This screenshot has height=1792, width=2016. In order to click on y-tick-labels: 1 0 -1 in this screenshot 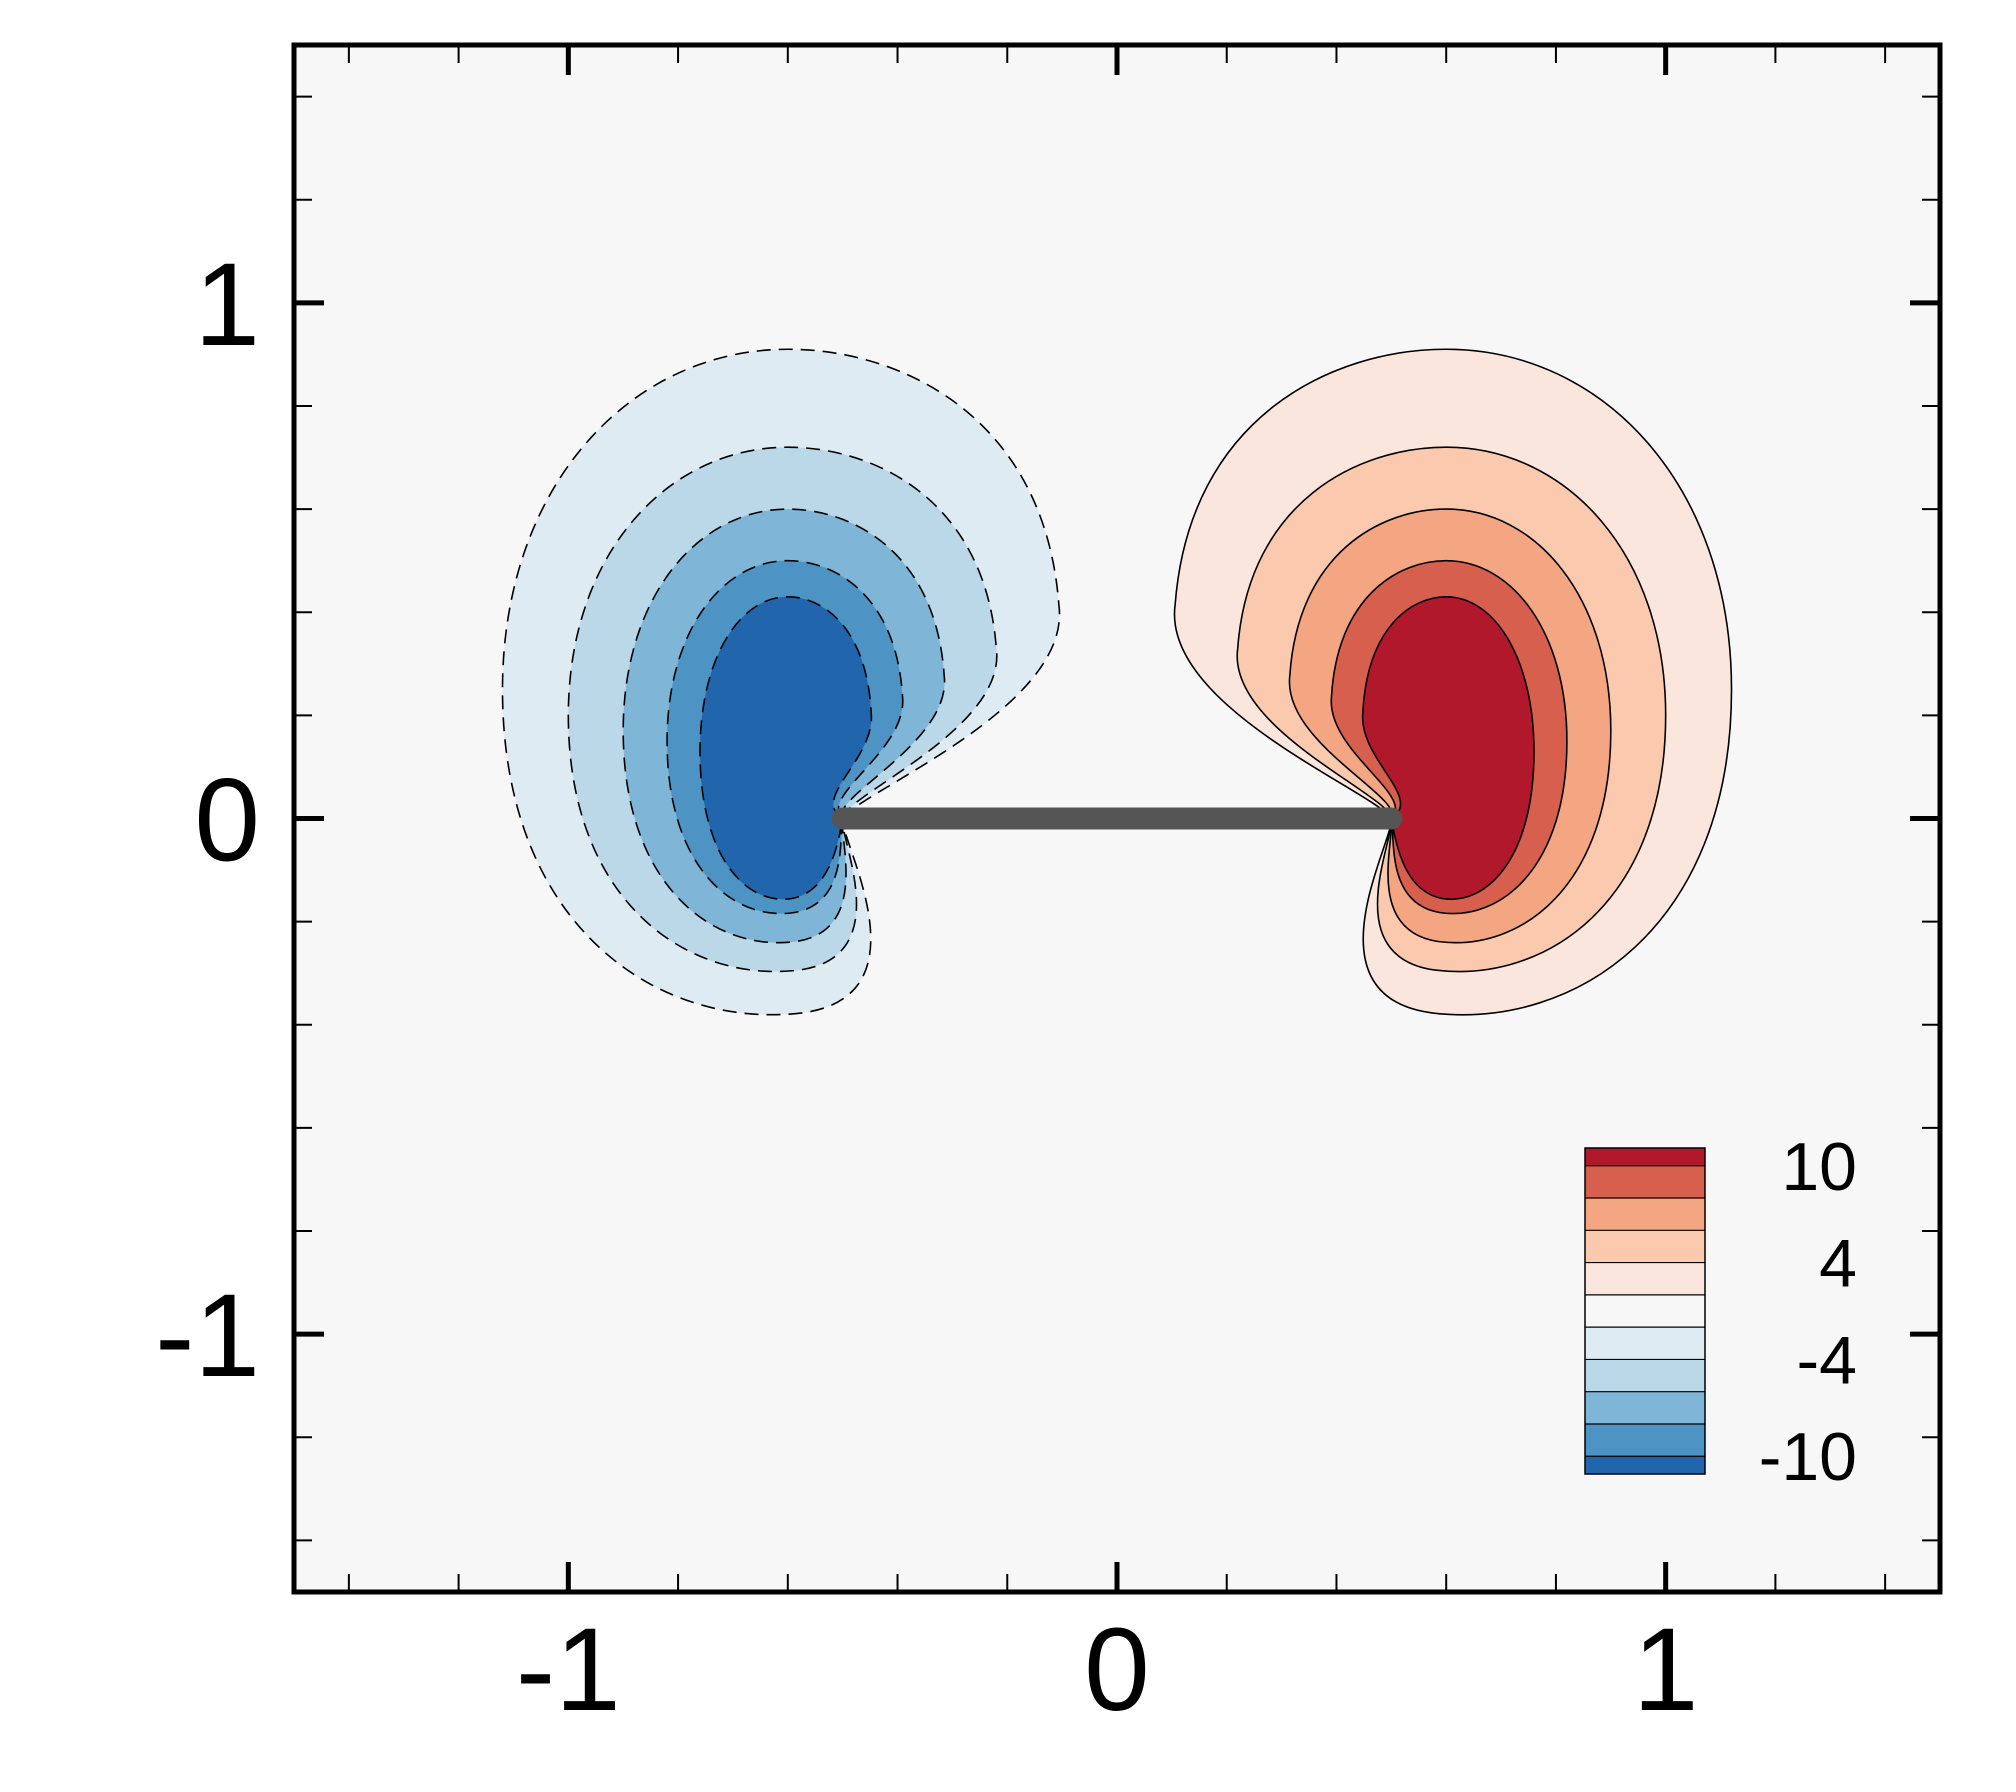, I will do `click(207, 820)`.